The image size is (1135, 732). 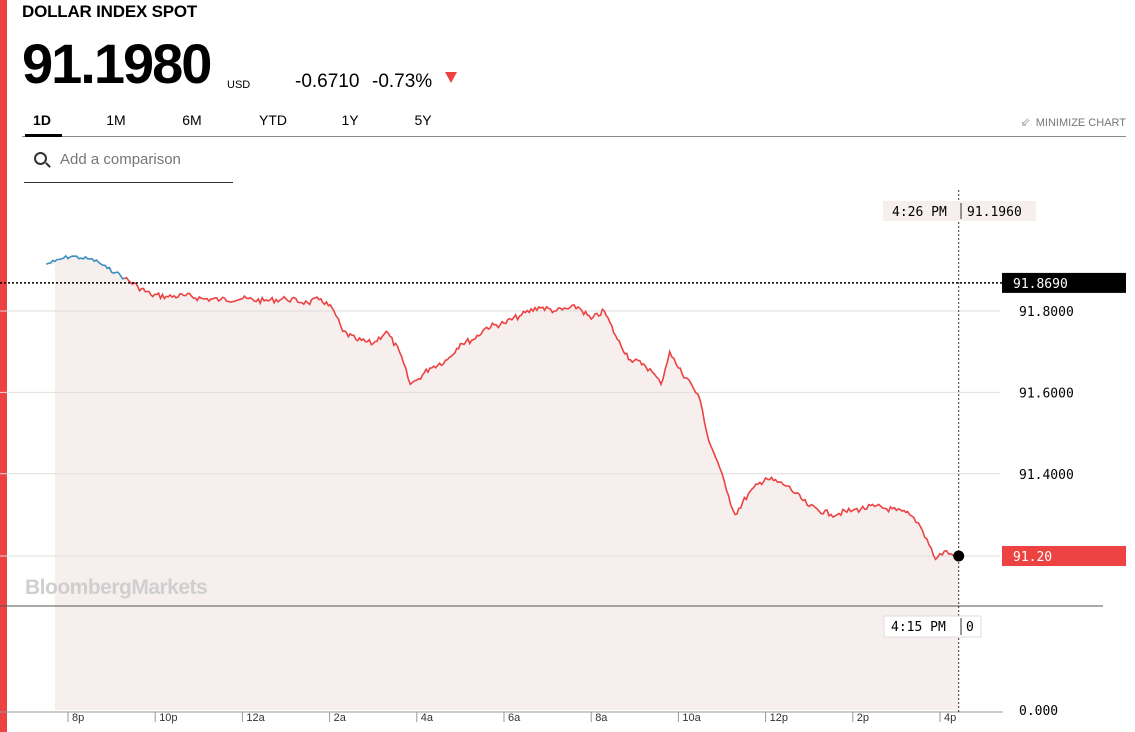 I want to click on x-tick-label: 4a, so click(x=427, y=718).